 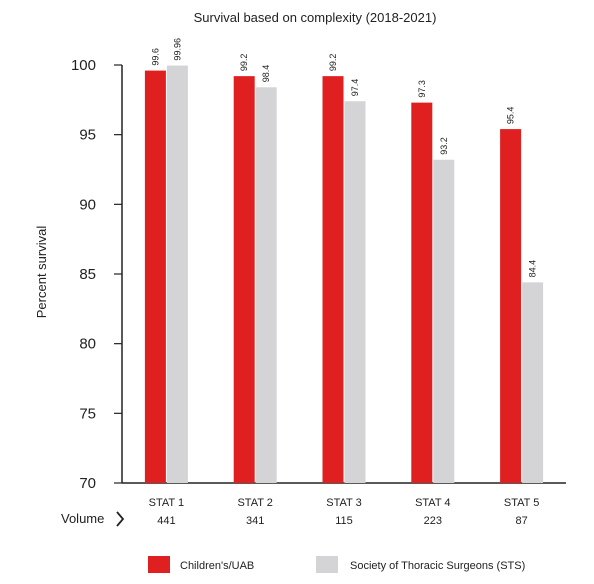 I want to click on data-label: 84.4, so click(x=533, y=269).